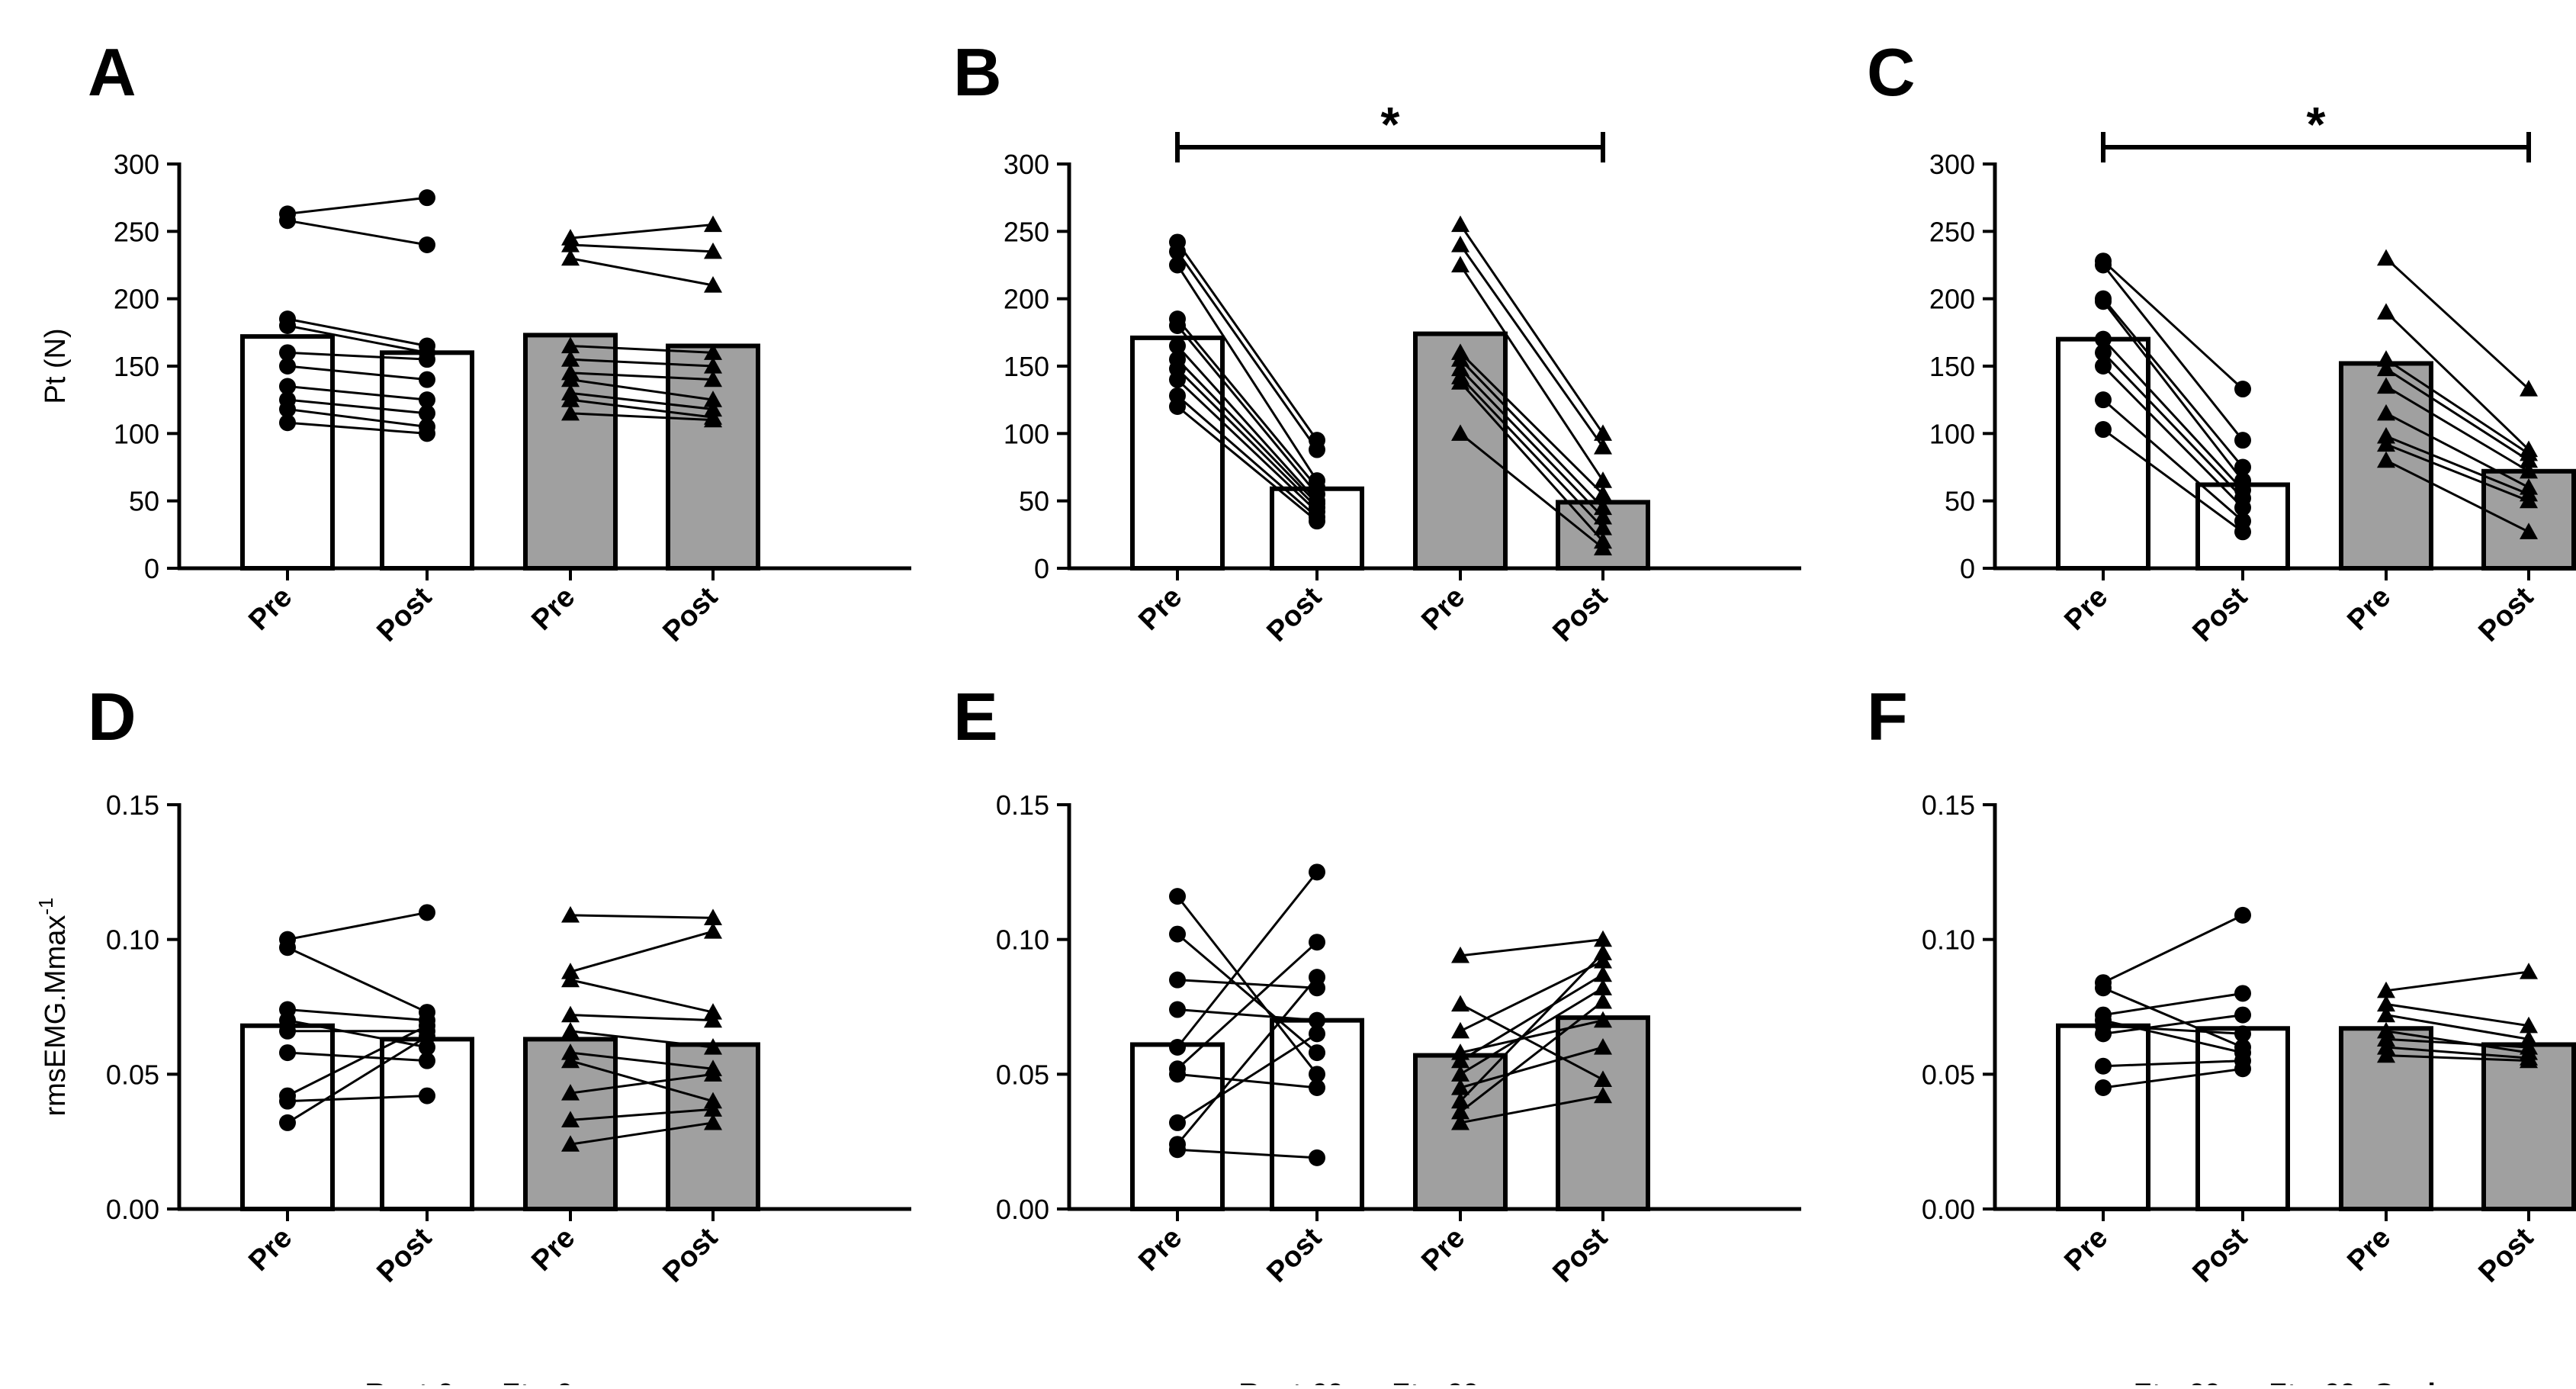  What do you see at coordinates (1359, 1381) in the screenshot?
I see `x-axis-label: Rest-60 vs Ftg-60` at bounding box center [1359, 1381].